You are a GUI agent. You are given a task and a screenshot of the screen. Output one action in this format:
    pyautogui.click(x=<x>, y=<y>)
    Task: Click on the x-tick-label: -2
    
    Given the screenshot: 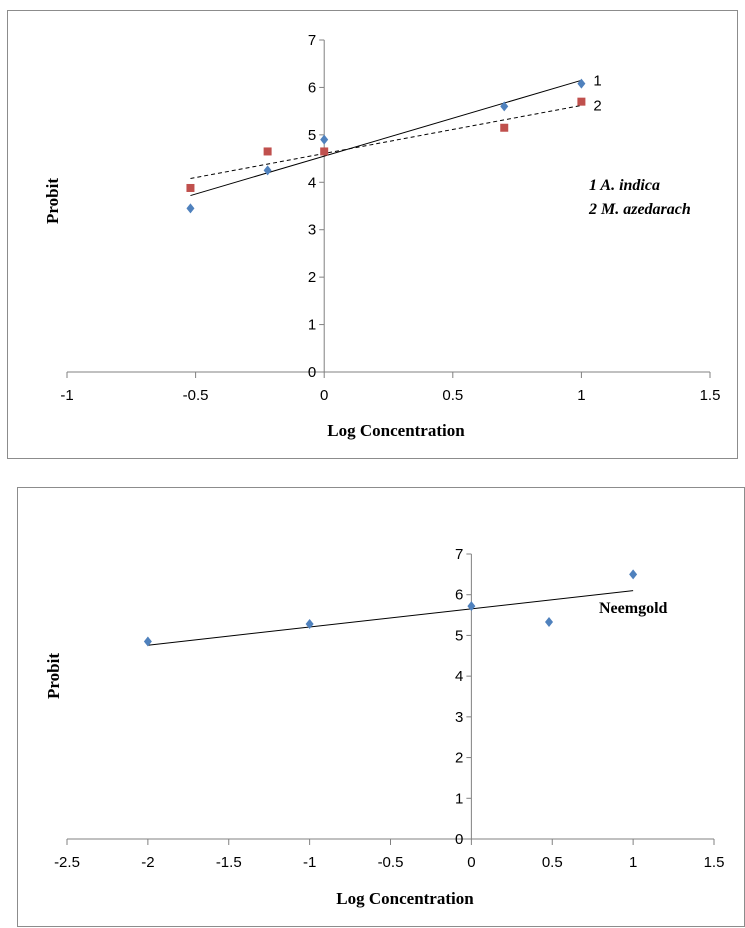 What is the action you would take?
    pyautogui.click(x=147, y=862)
    